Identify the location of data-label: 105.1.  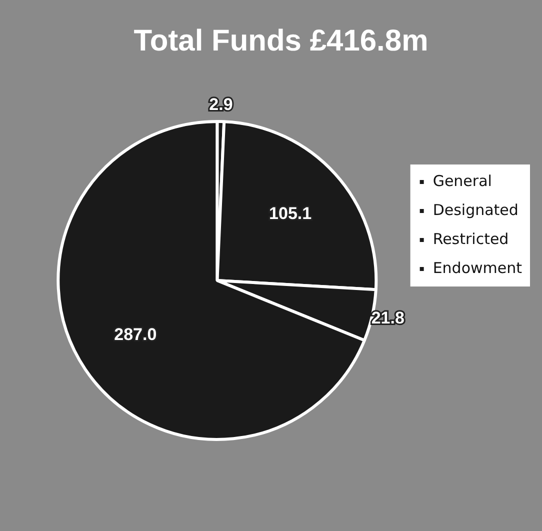
(290, 214).